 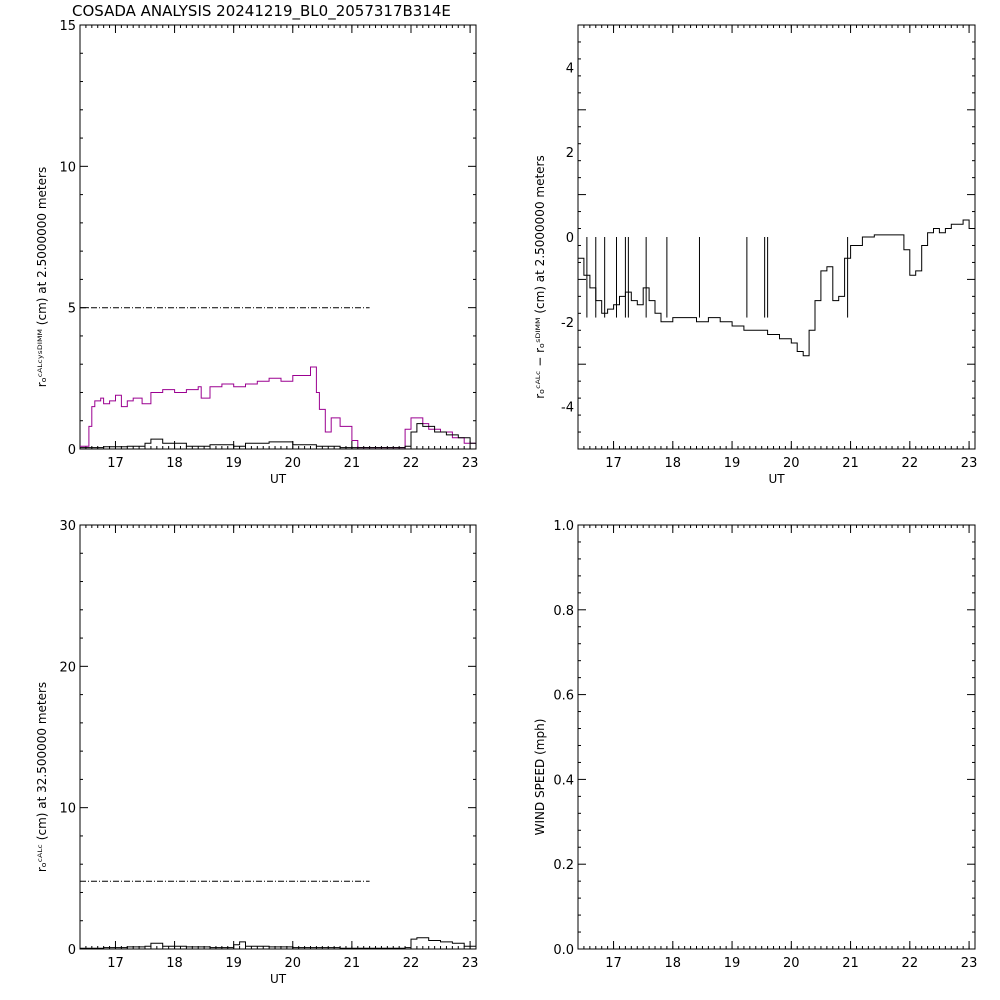 I want to click on y-tick-label: 20, so click(x=67, y=667).